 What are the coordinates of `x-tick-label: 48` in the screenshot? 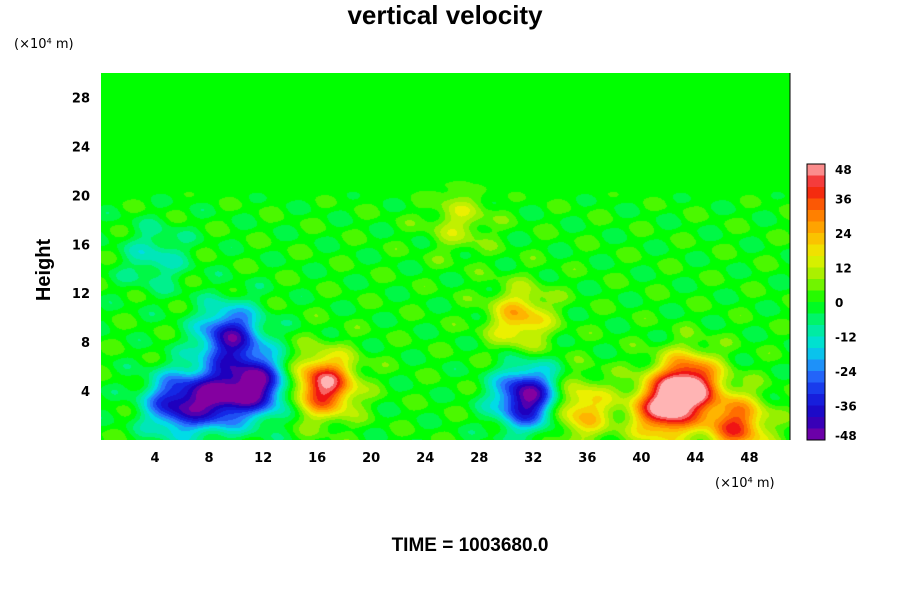 It's located at (749, 458).